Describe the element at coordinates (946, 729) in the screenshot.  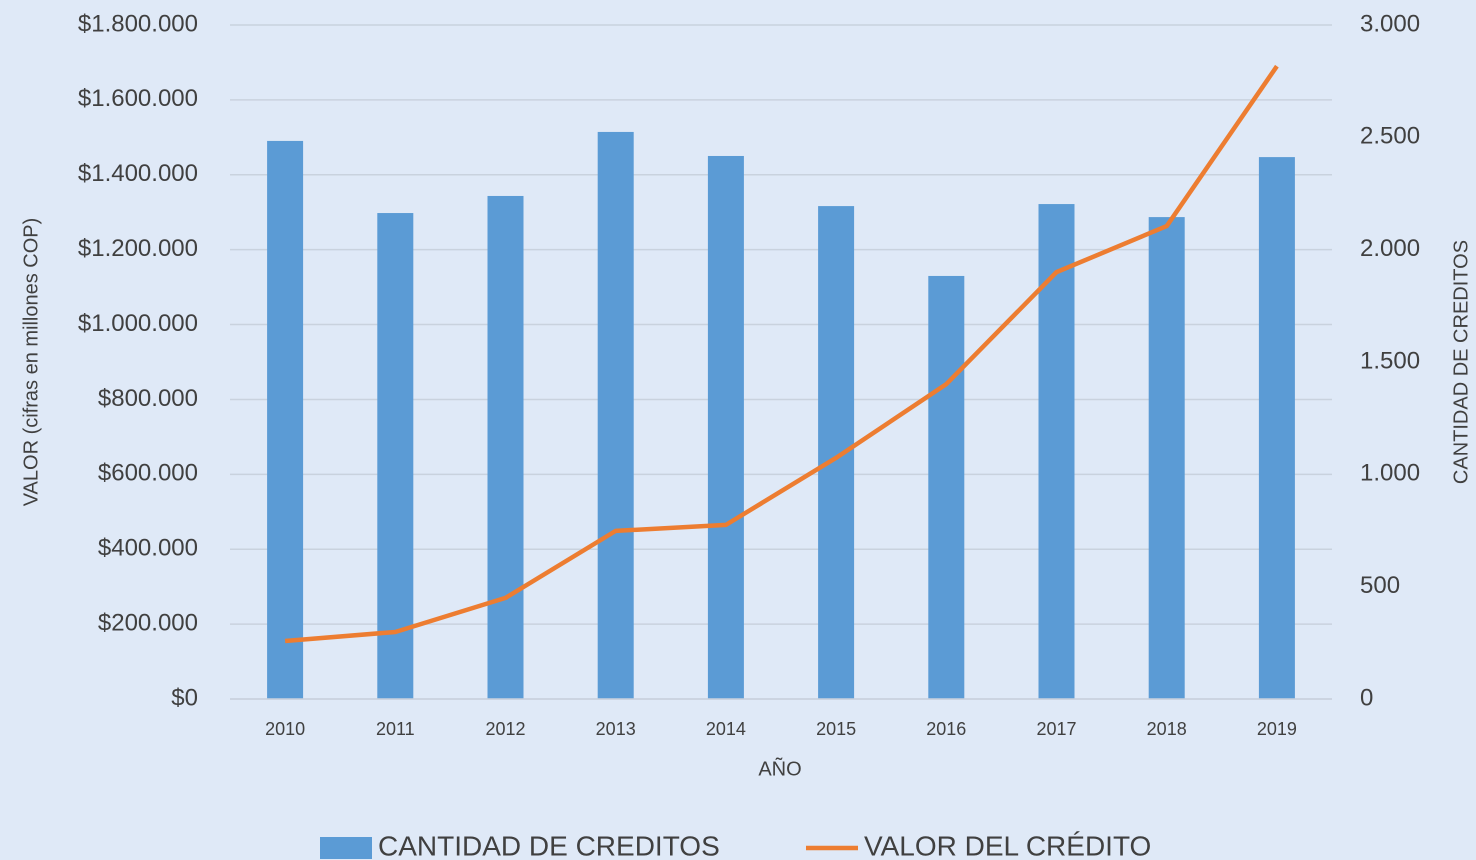
I see `x-tick-label: 2016` at that location.